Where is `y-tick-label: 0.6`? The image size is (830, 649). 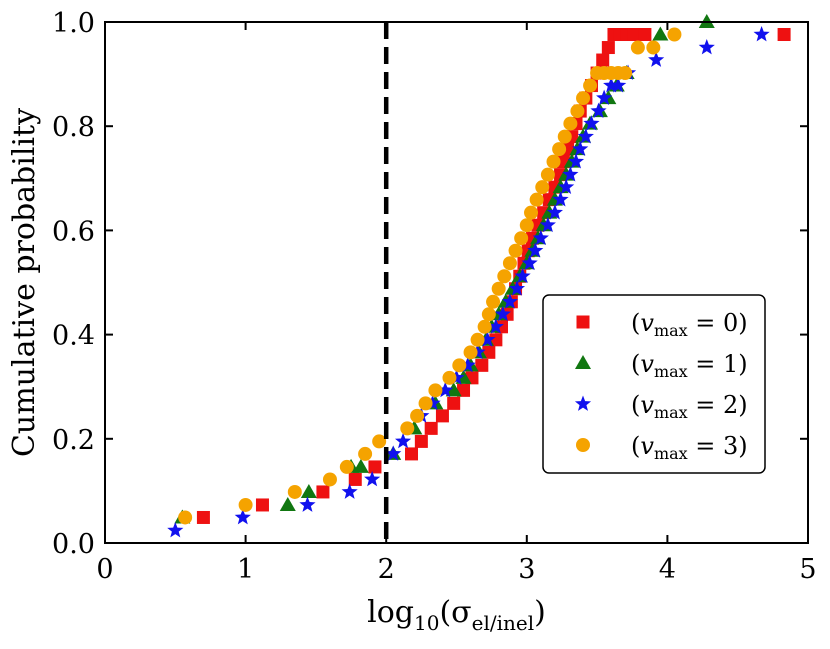 y-tick-label: 0.6 is located at coordinates (73, 231).